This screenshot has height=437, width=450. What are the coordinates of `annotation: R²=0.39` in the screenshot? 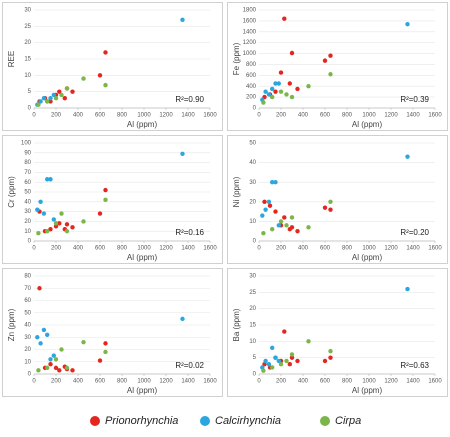 It's located at (414, 99).